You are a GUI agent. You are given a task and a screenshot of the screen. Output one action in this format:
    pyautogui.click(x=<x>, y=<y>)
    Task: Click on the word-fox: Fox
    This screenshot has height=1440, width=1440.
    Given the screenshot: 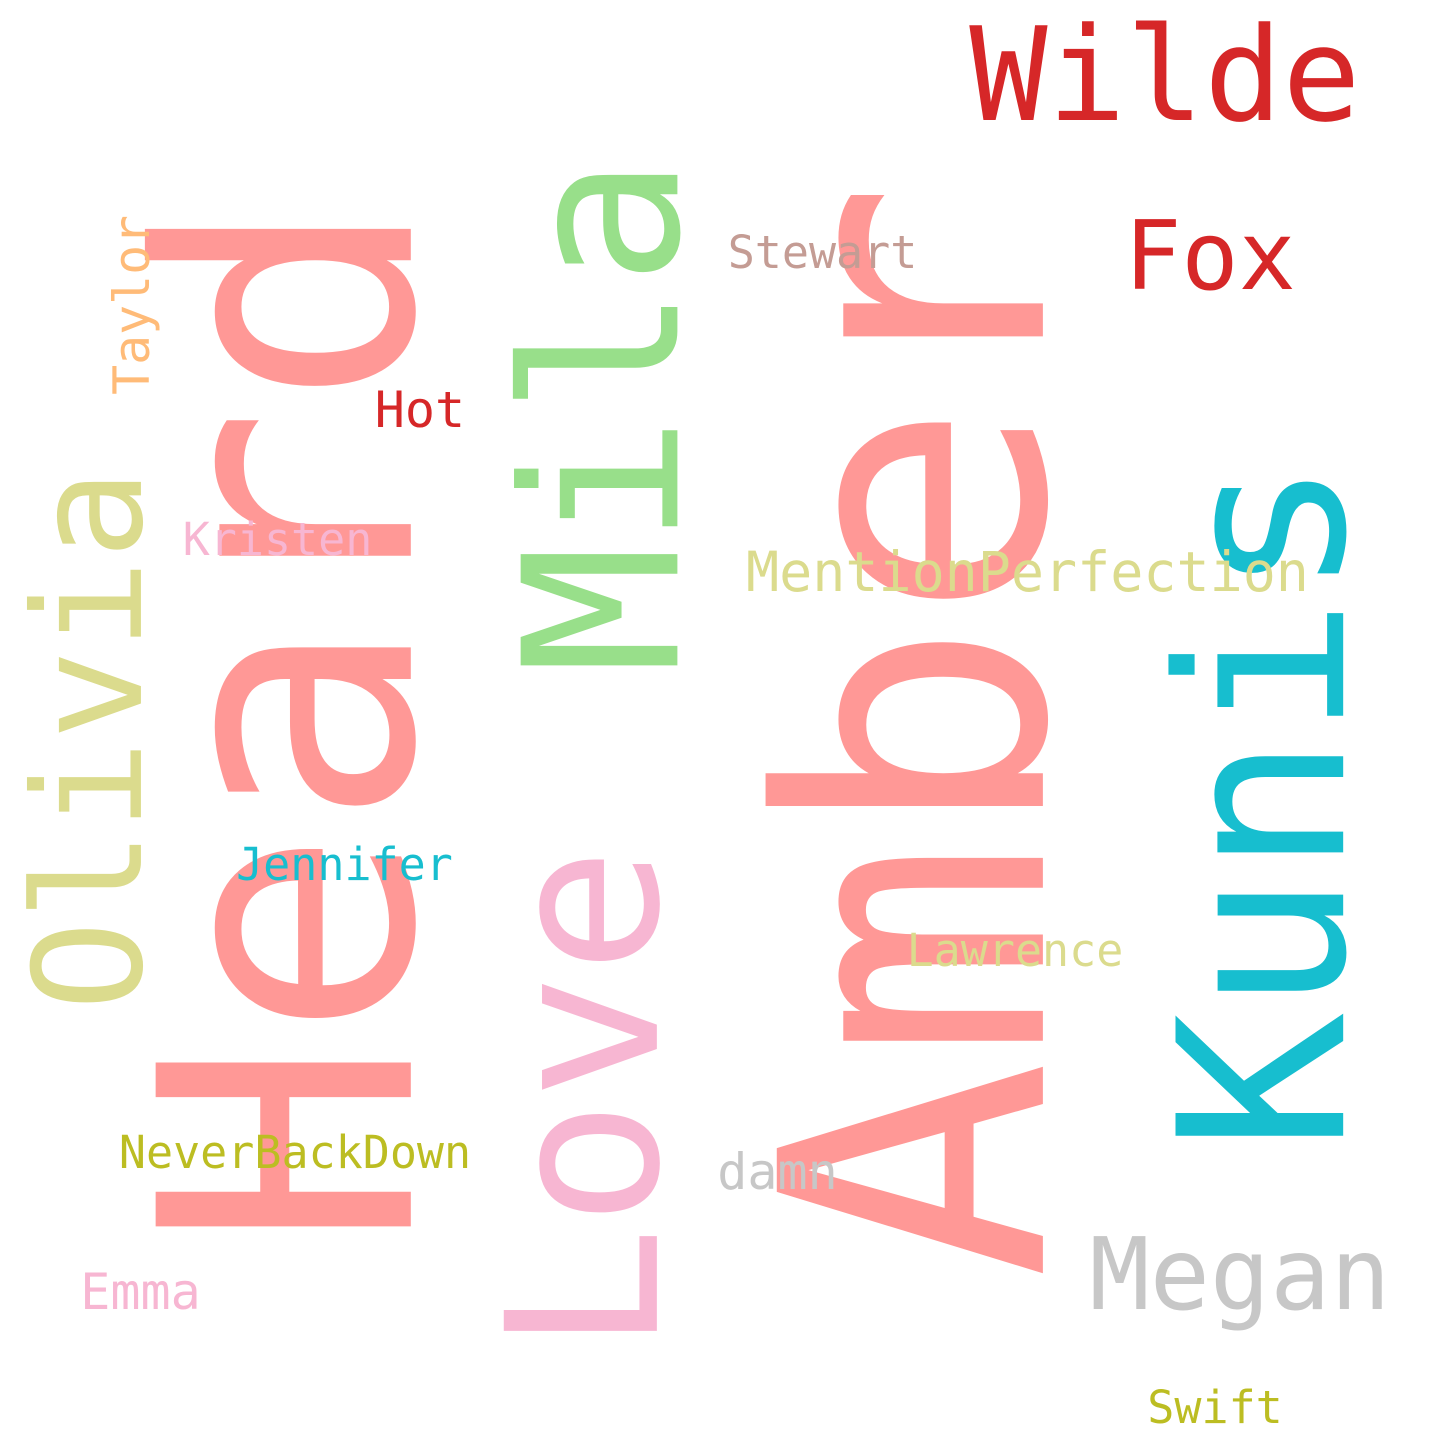 What is the action you would take?
    pyautogui.click(x=1210, y=257)
    